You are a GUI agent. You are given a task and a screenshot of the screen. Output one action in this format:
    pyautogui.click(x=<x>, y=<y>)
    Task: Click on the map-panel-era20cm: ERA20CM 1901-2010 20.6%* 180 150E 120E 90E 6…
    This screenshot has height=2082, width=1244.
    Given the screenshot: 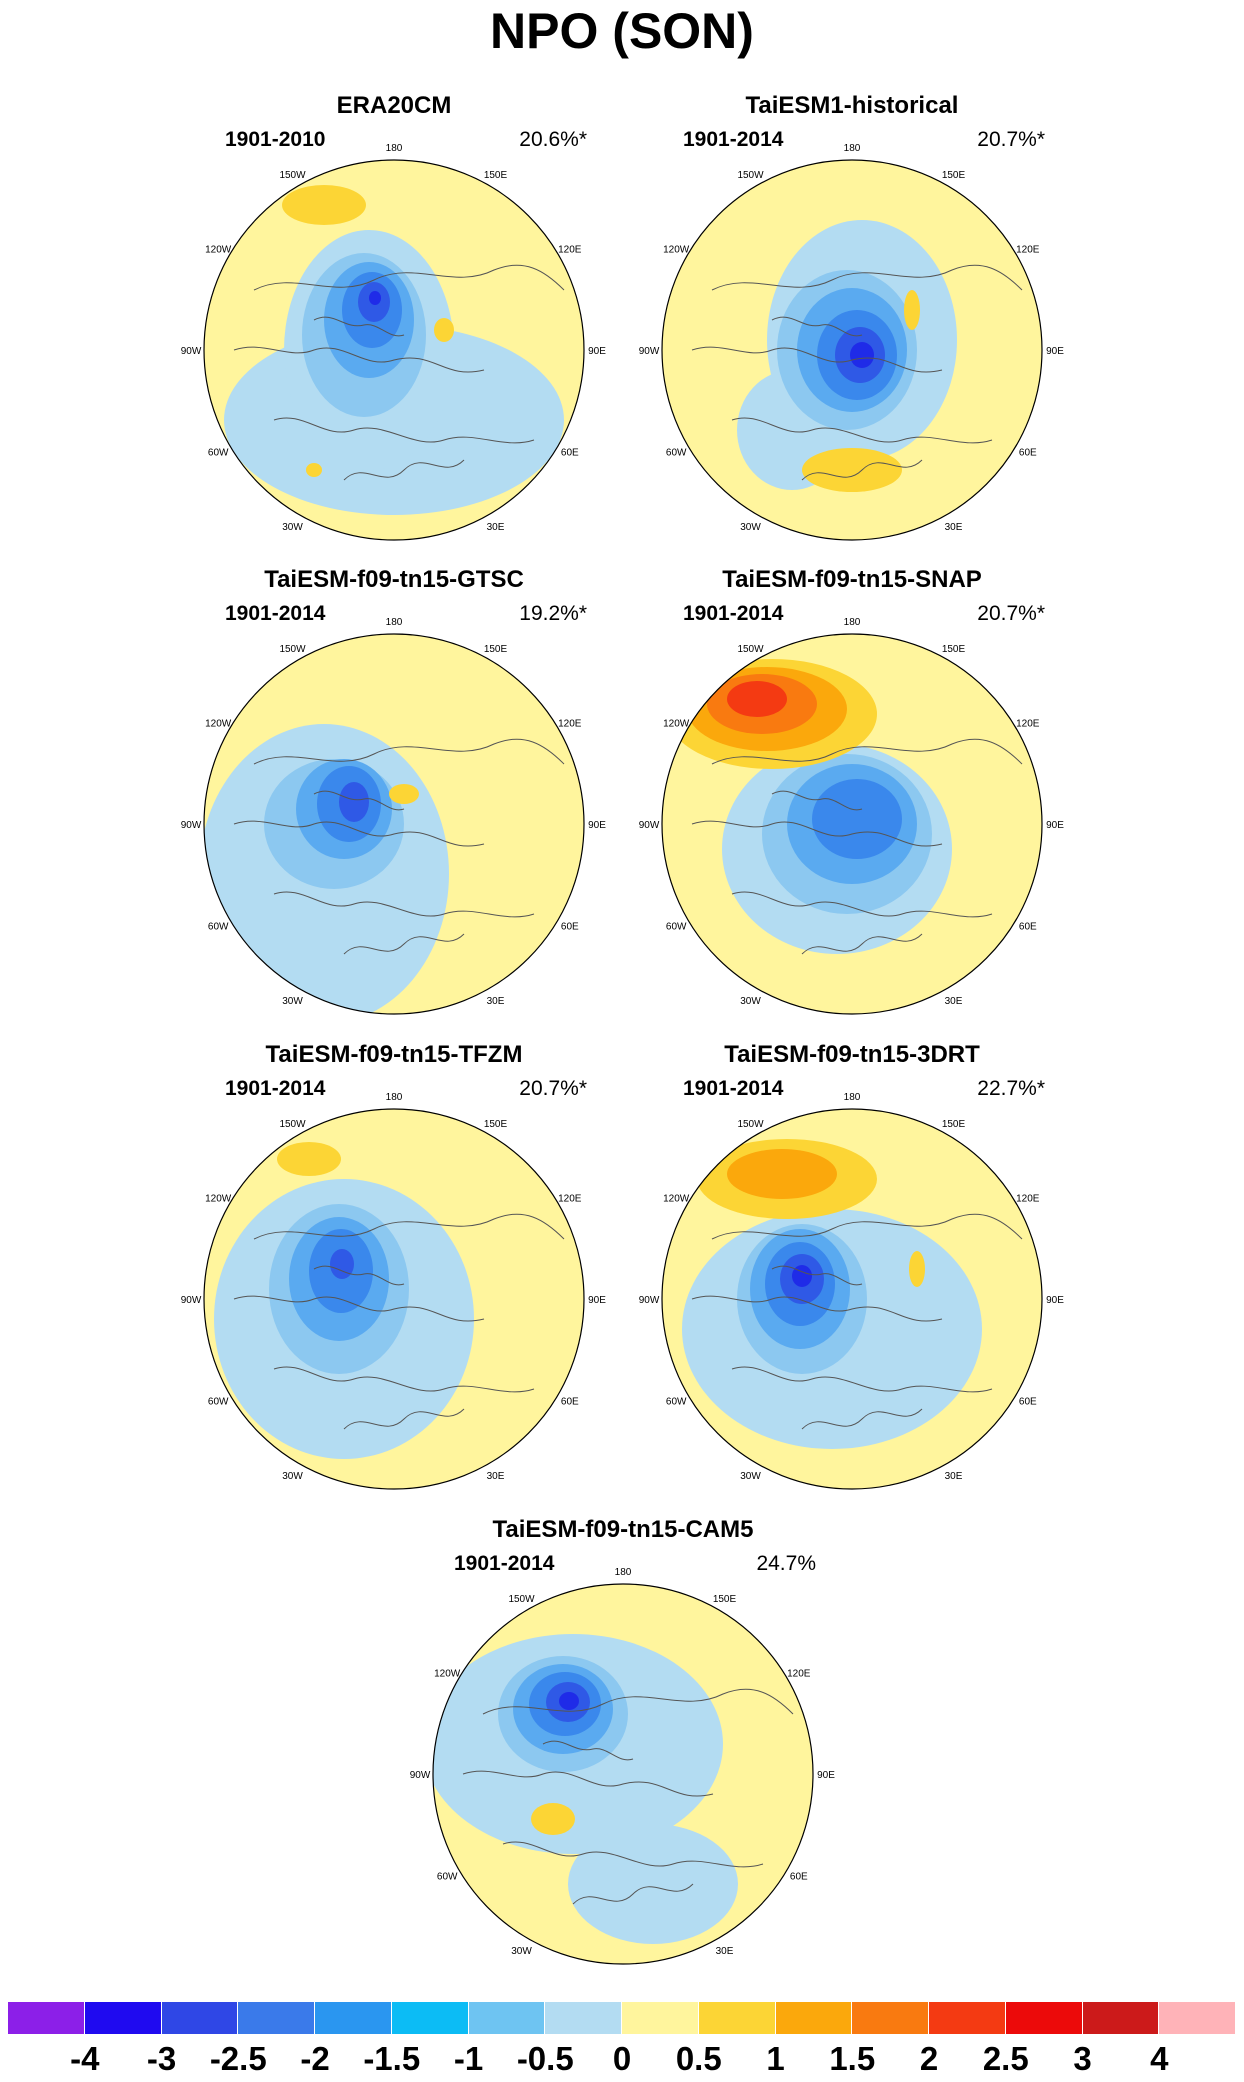 What is the action you would take?
    pyautogui.click(x=394, y=317)
    